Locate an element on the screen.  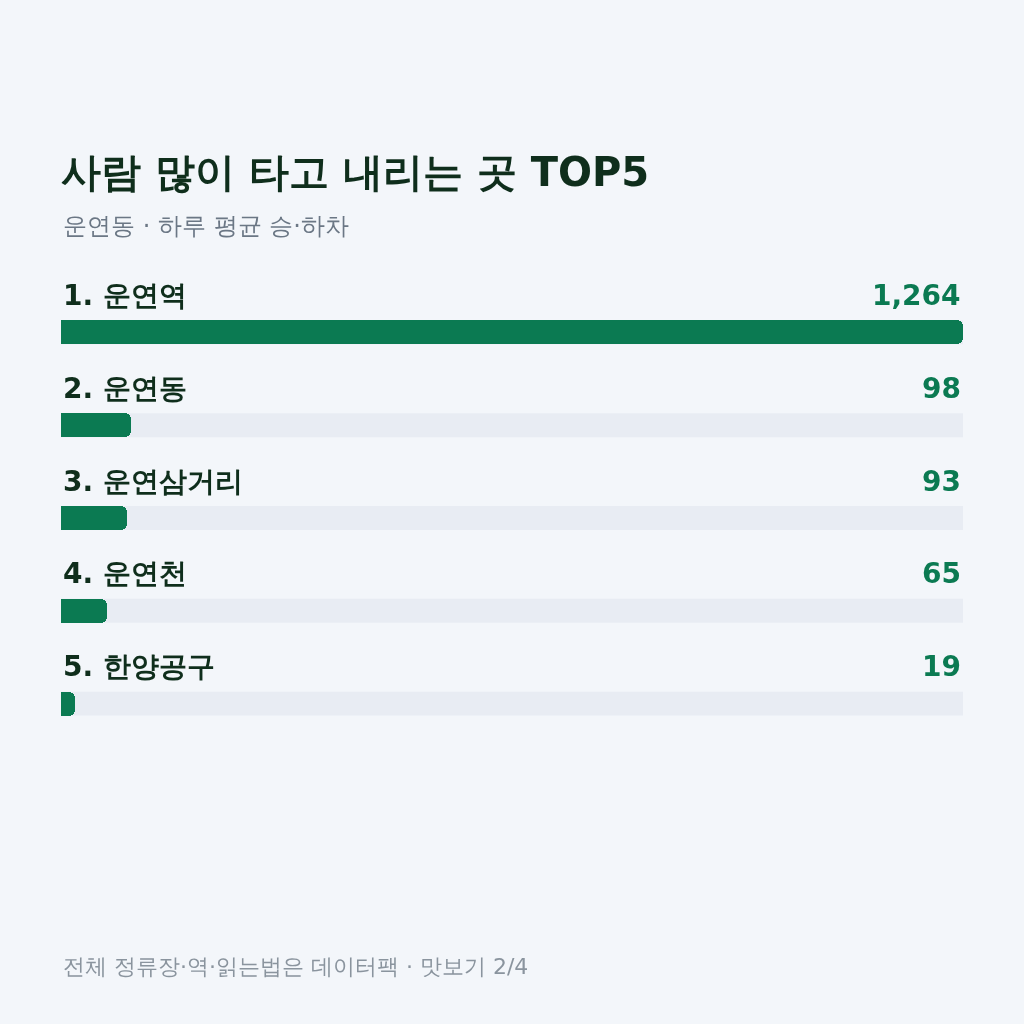
data-label: 19 is located at coordinates (941, 666).